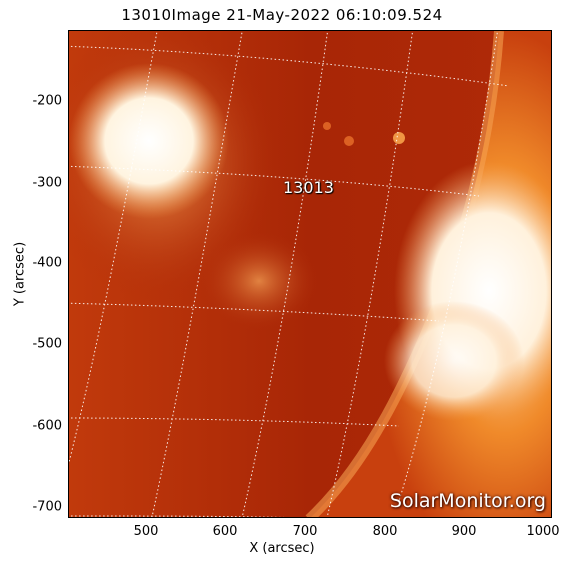  I want to click on x-tick-label: 900, so click(464, 531).